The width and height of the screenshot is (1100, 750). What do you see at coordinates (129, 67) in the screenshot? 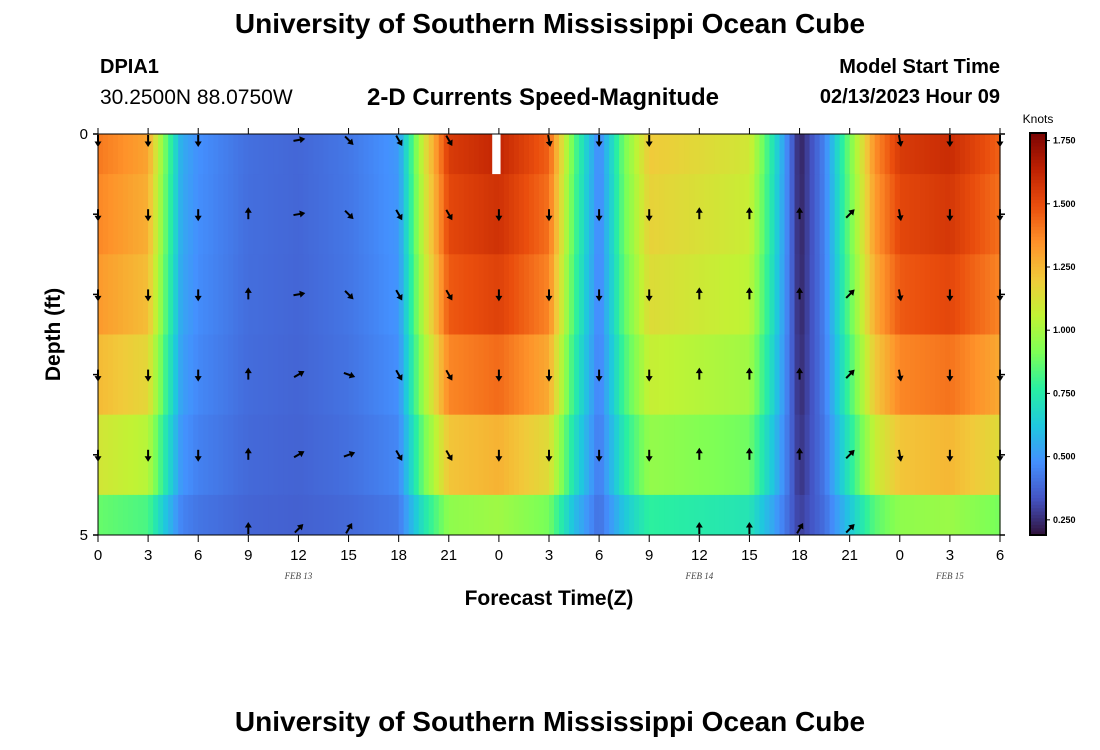
I see `station-id: DPIA1` at bounding box center [129, 67].